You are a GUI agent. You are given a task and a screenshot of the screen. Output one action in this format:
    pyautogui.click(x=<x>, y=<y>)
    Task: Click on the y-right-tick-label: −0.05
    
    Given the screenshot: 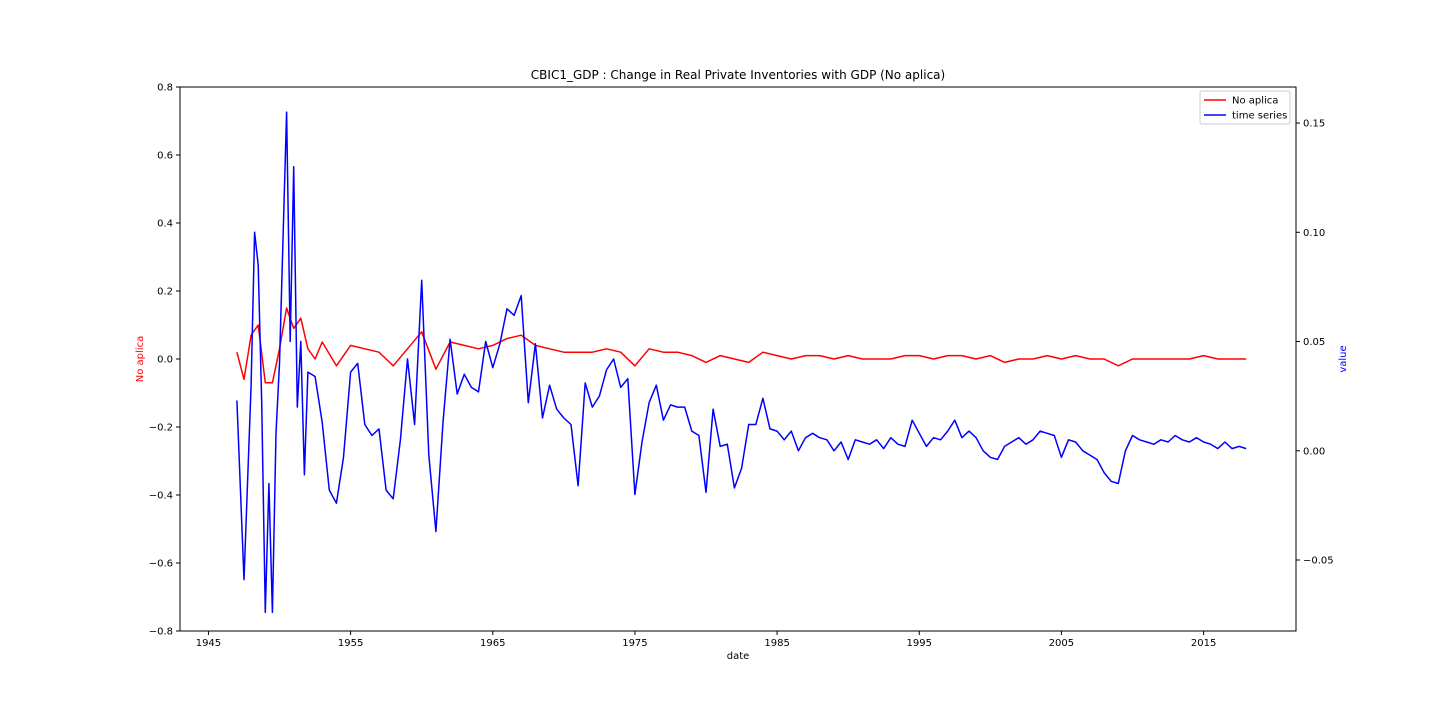 What is the action you would take?
    pyautogui.click(x=1318, y=560)
    